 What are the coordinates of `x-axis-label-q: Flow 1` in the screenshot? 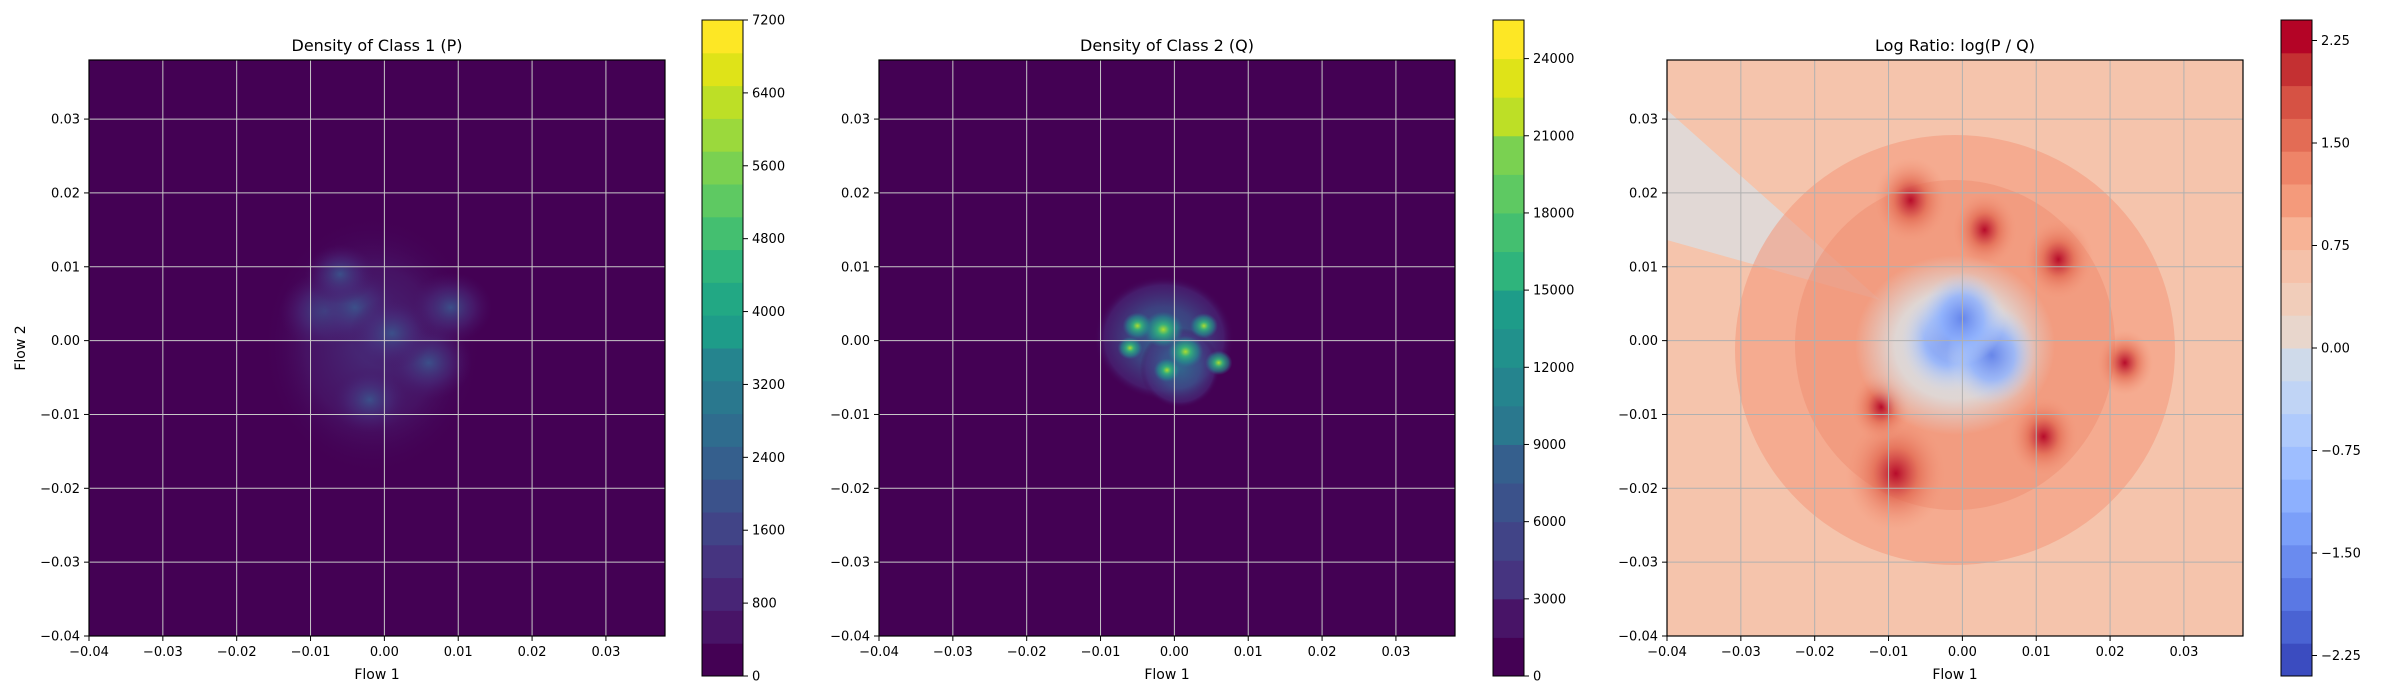 It's located at (1166, 675).